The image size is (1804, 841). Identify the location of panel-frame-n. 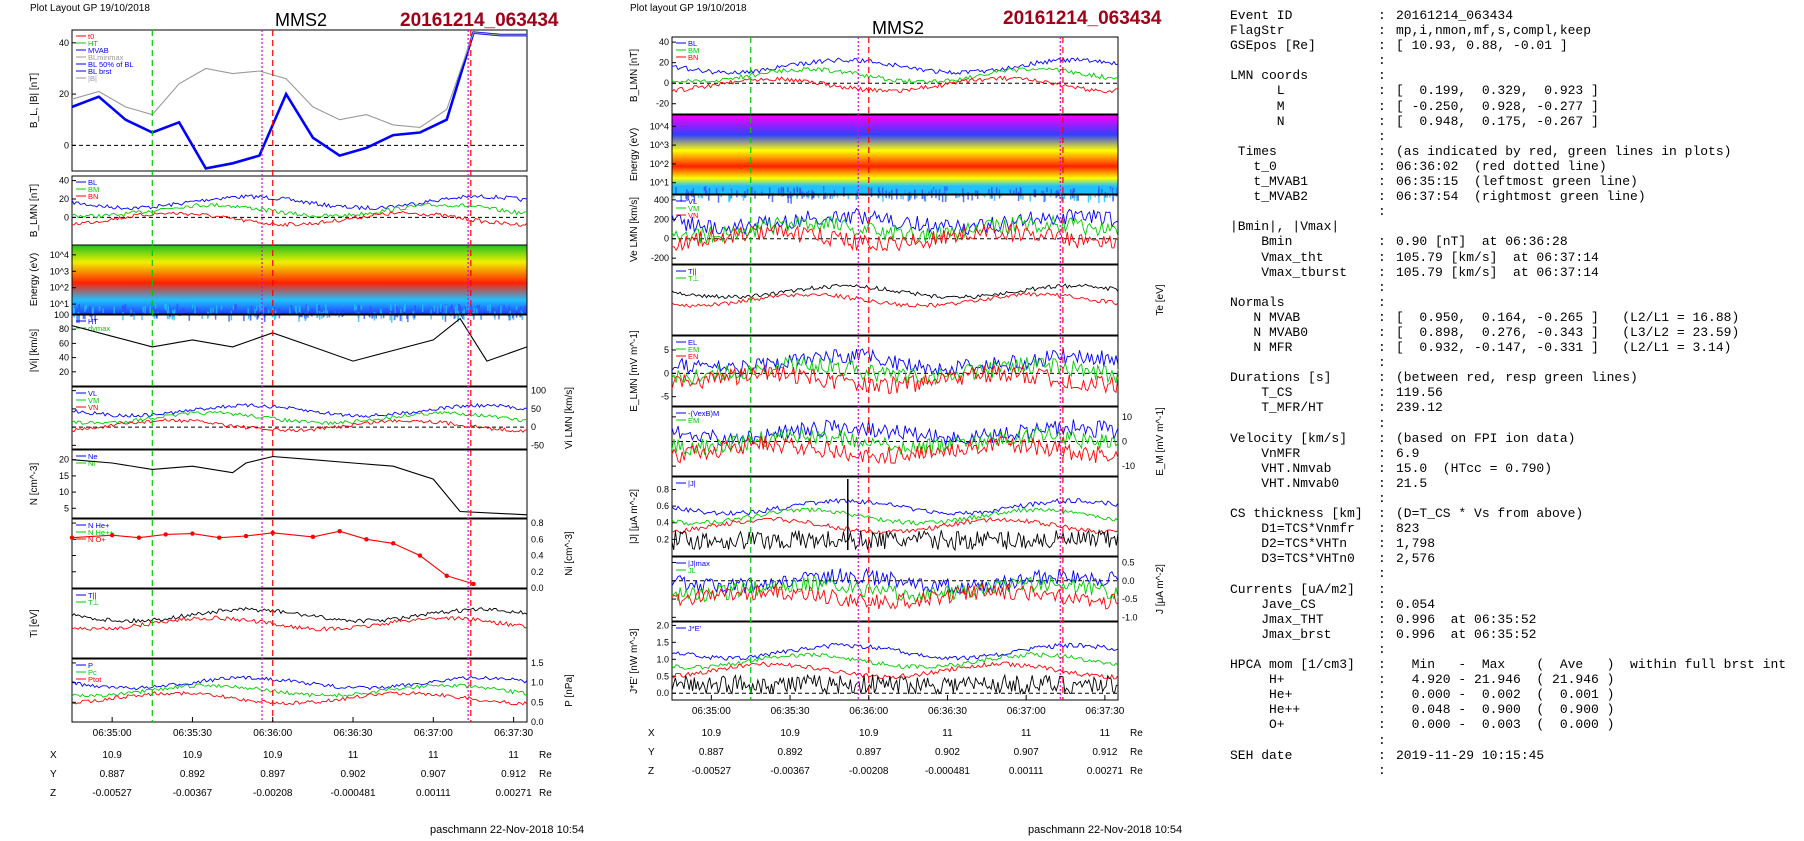
(299, 484).